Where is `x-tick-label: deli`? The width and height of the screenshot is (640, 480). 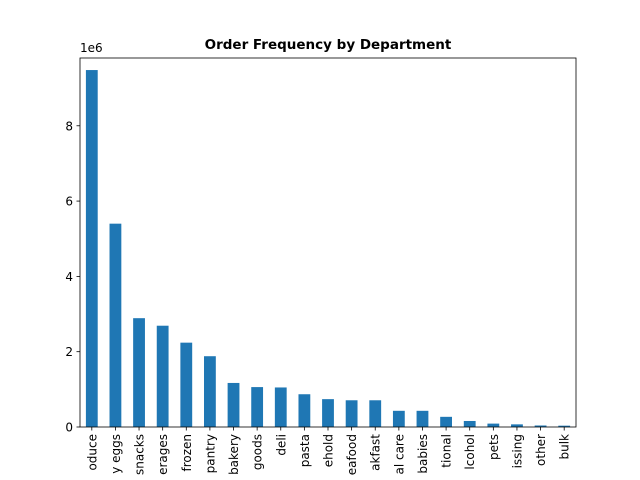
x-tick-label: deli is located at coordinates (281, 445).